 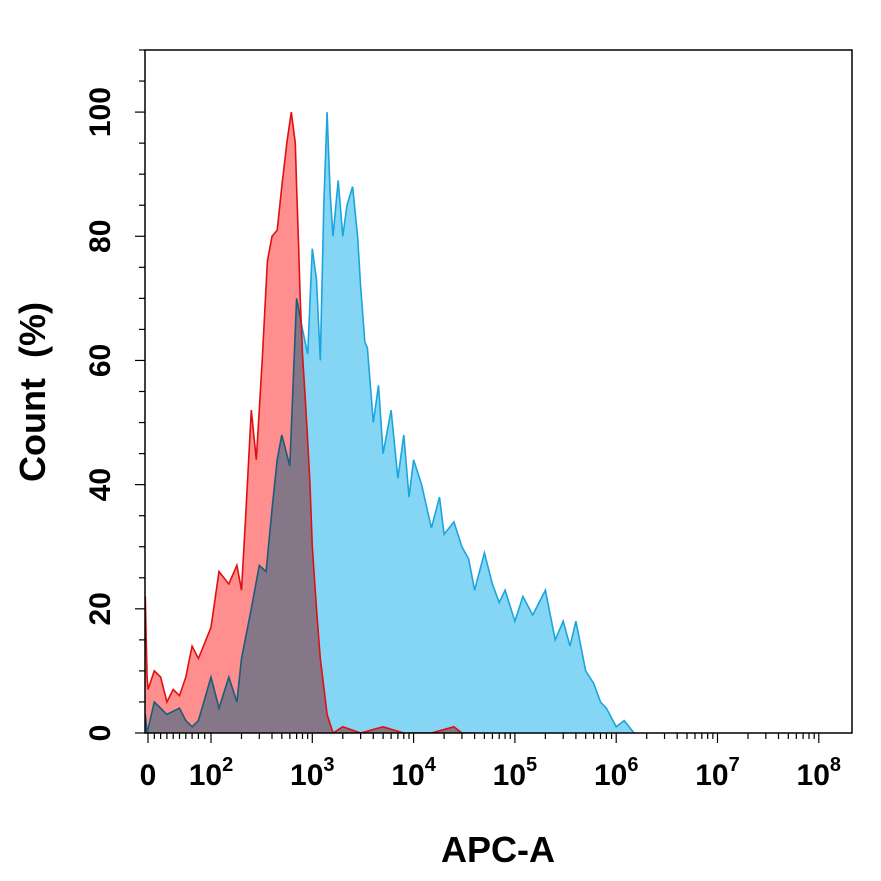 I want to click on x-tick-label: 10³, so click(x=312, y=773).